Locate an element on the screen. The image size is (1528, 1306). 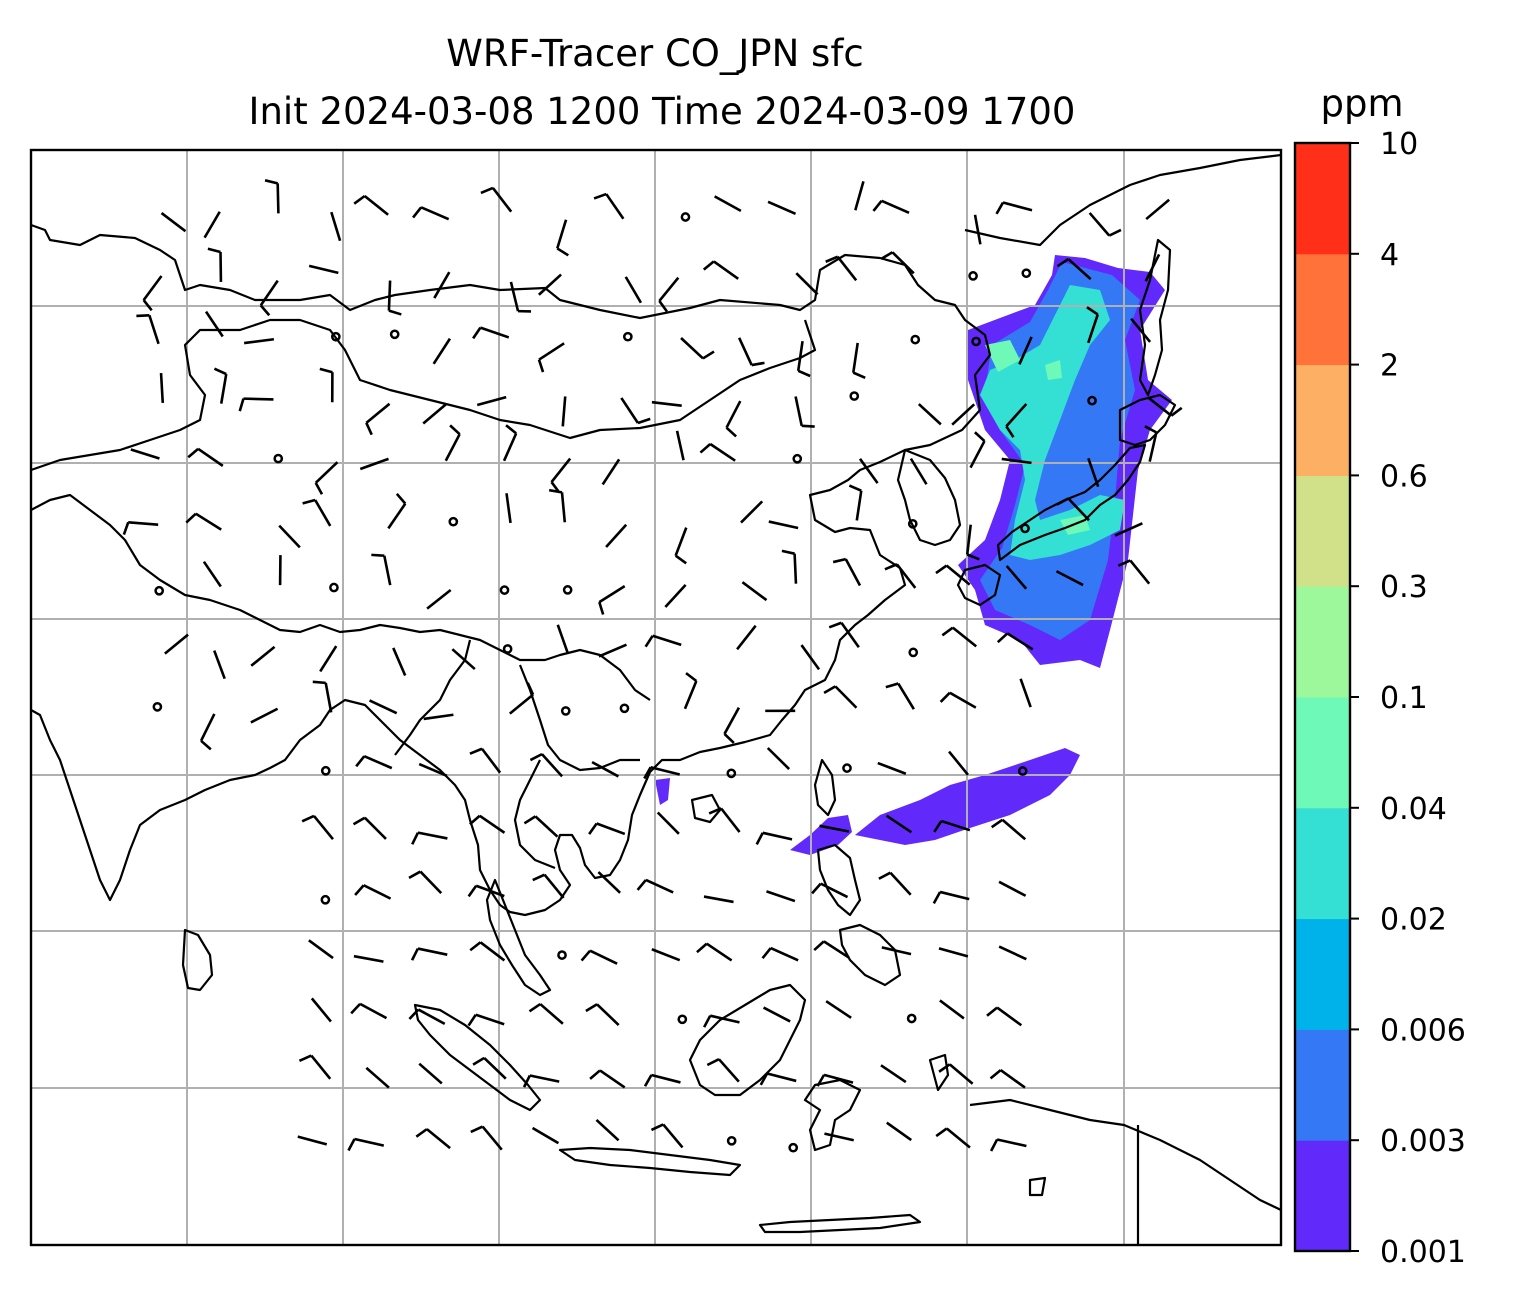
colorbar-tick-label: 0.04 is located at coordinates (1413, 809).